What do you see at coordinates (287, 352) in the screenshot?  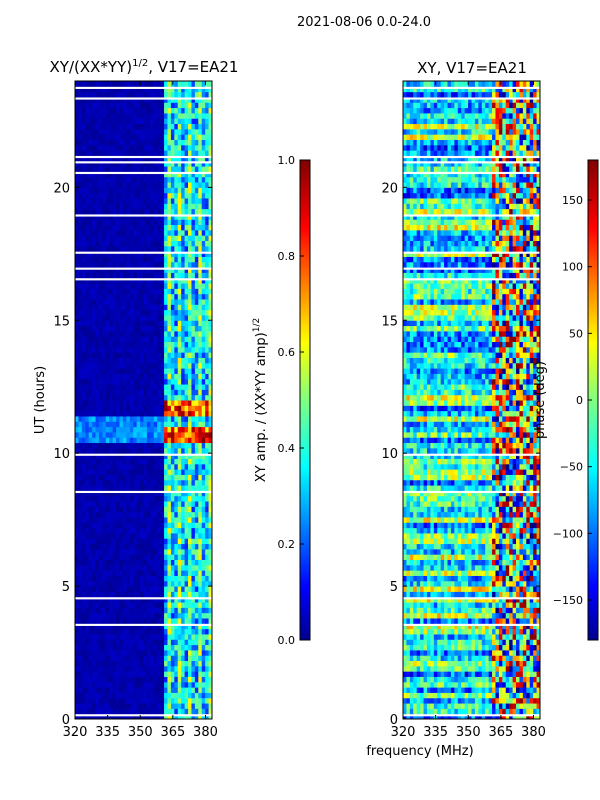 I see `amp-colorbar-tick-label: 0.6` at bounding box center [287, 352].